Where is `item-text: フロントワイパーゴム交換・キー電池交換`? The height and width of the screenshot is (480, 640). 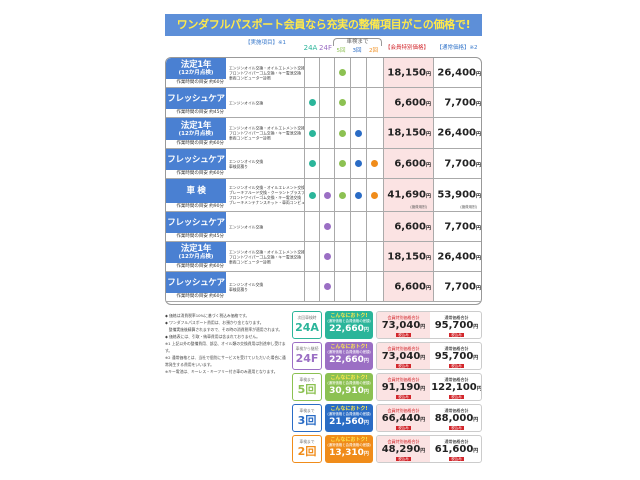 item-text: フロントワイパーゴム交換・キー電池交換 is located at coordinates (265, 256).